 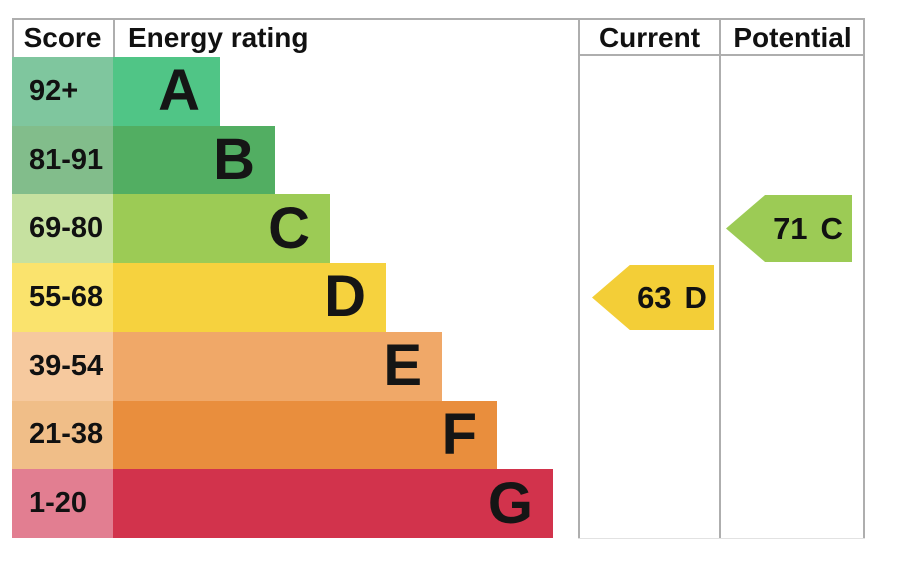 I want to click on current-band-letter: D, so click(x=695, y=297).